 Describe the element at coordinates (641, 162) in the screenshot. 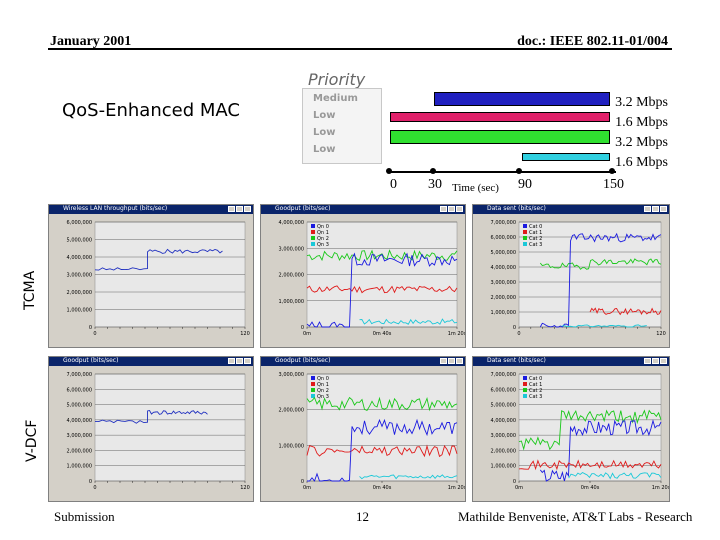

I see `rate-label-cyan: 1.6 Mbps` at that location.